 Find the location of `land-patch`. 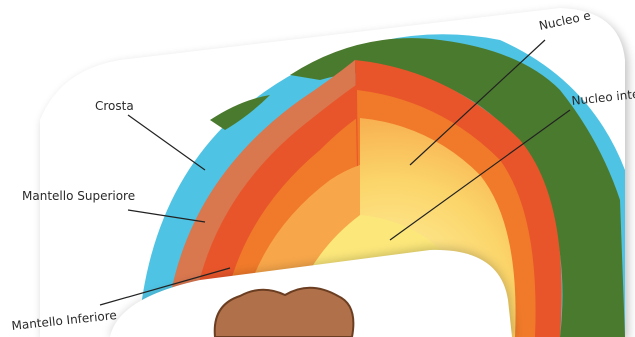

land-patch is located at coordinates (240, 112).